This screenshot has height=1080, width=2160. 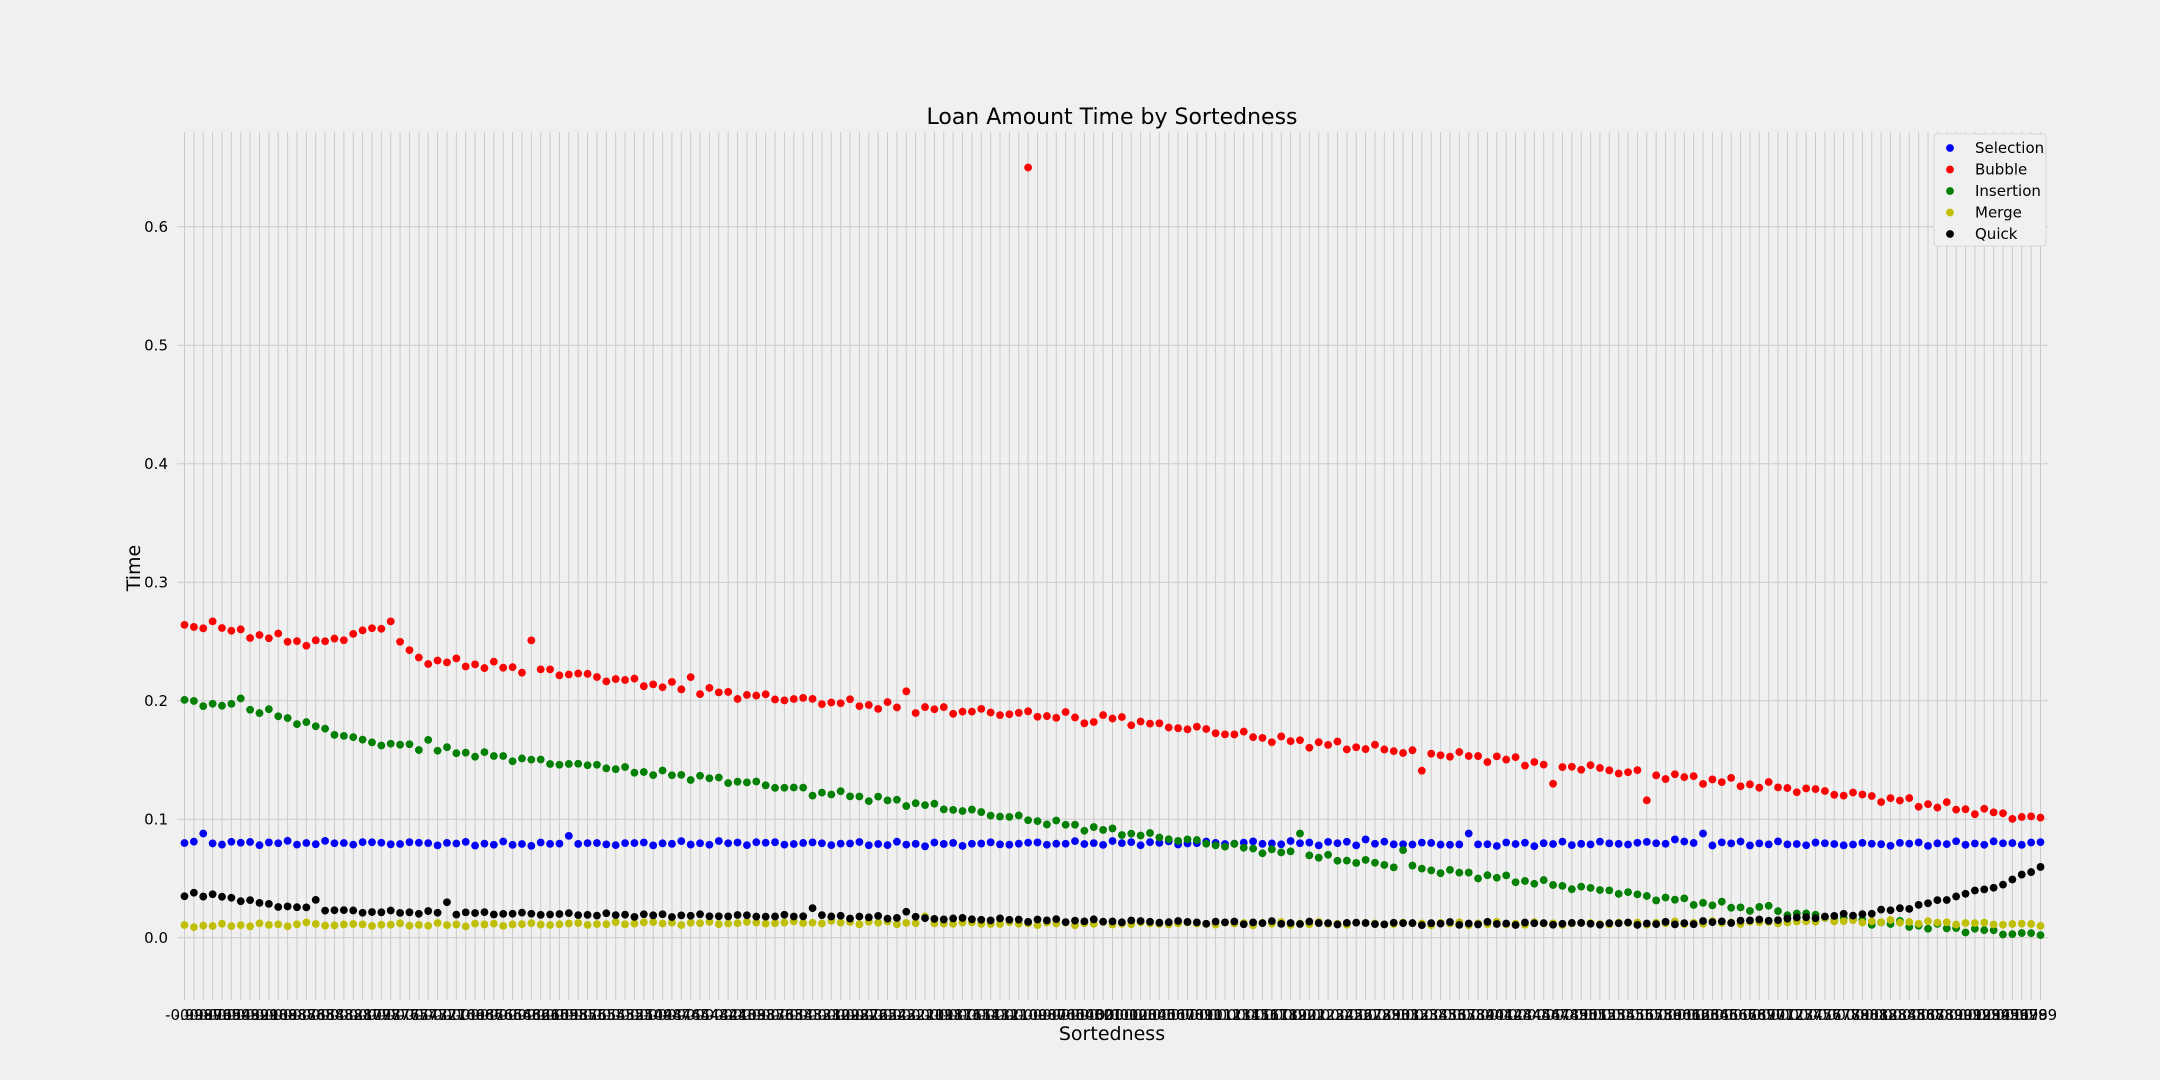 I want to click on x-tick-label-22: -0.77, so click(x=390, y=1015).